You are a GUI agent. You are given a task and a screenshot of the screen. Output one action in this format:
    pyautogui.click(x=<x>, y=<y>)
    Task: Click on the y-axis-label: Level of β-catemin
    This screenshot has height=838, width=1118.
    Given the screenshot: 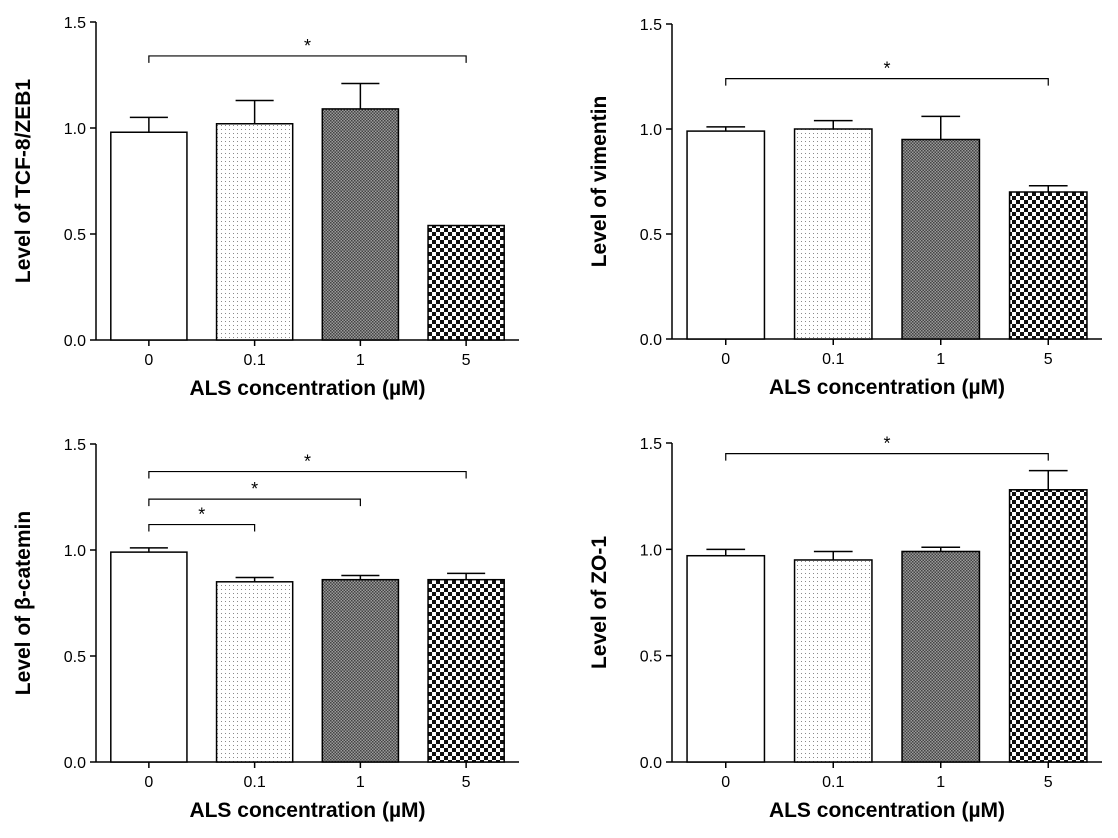 What is the action you would take?
    pyautogui.click(x=23, y=603)
    